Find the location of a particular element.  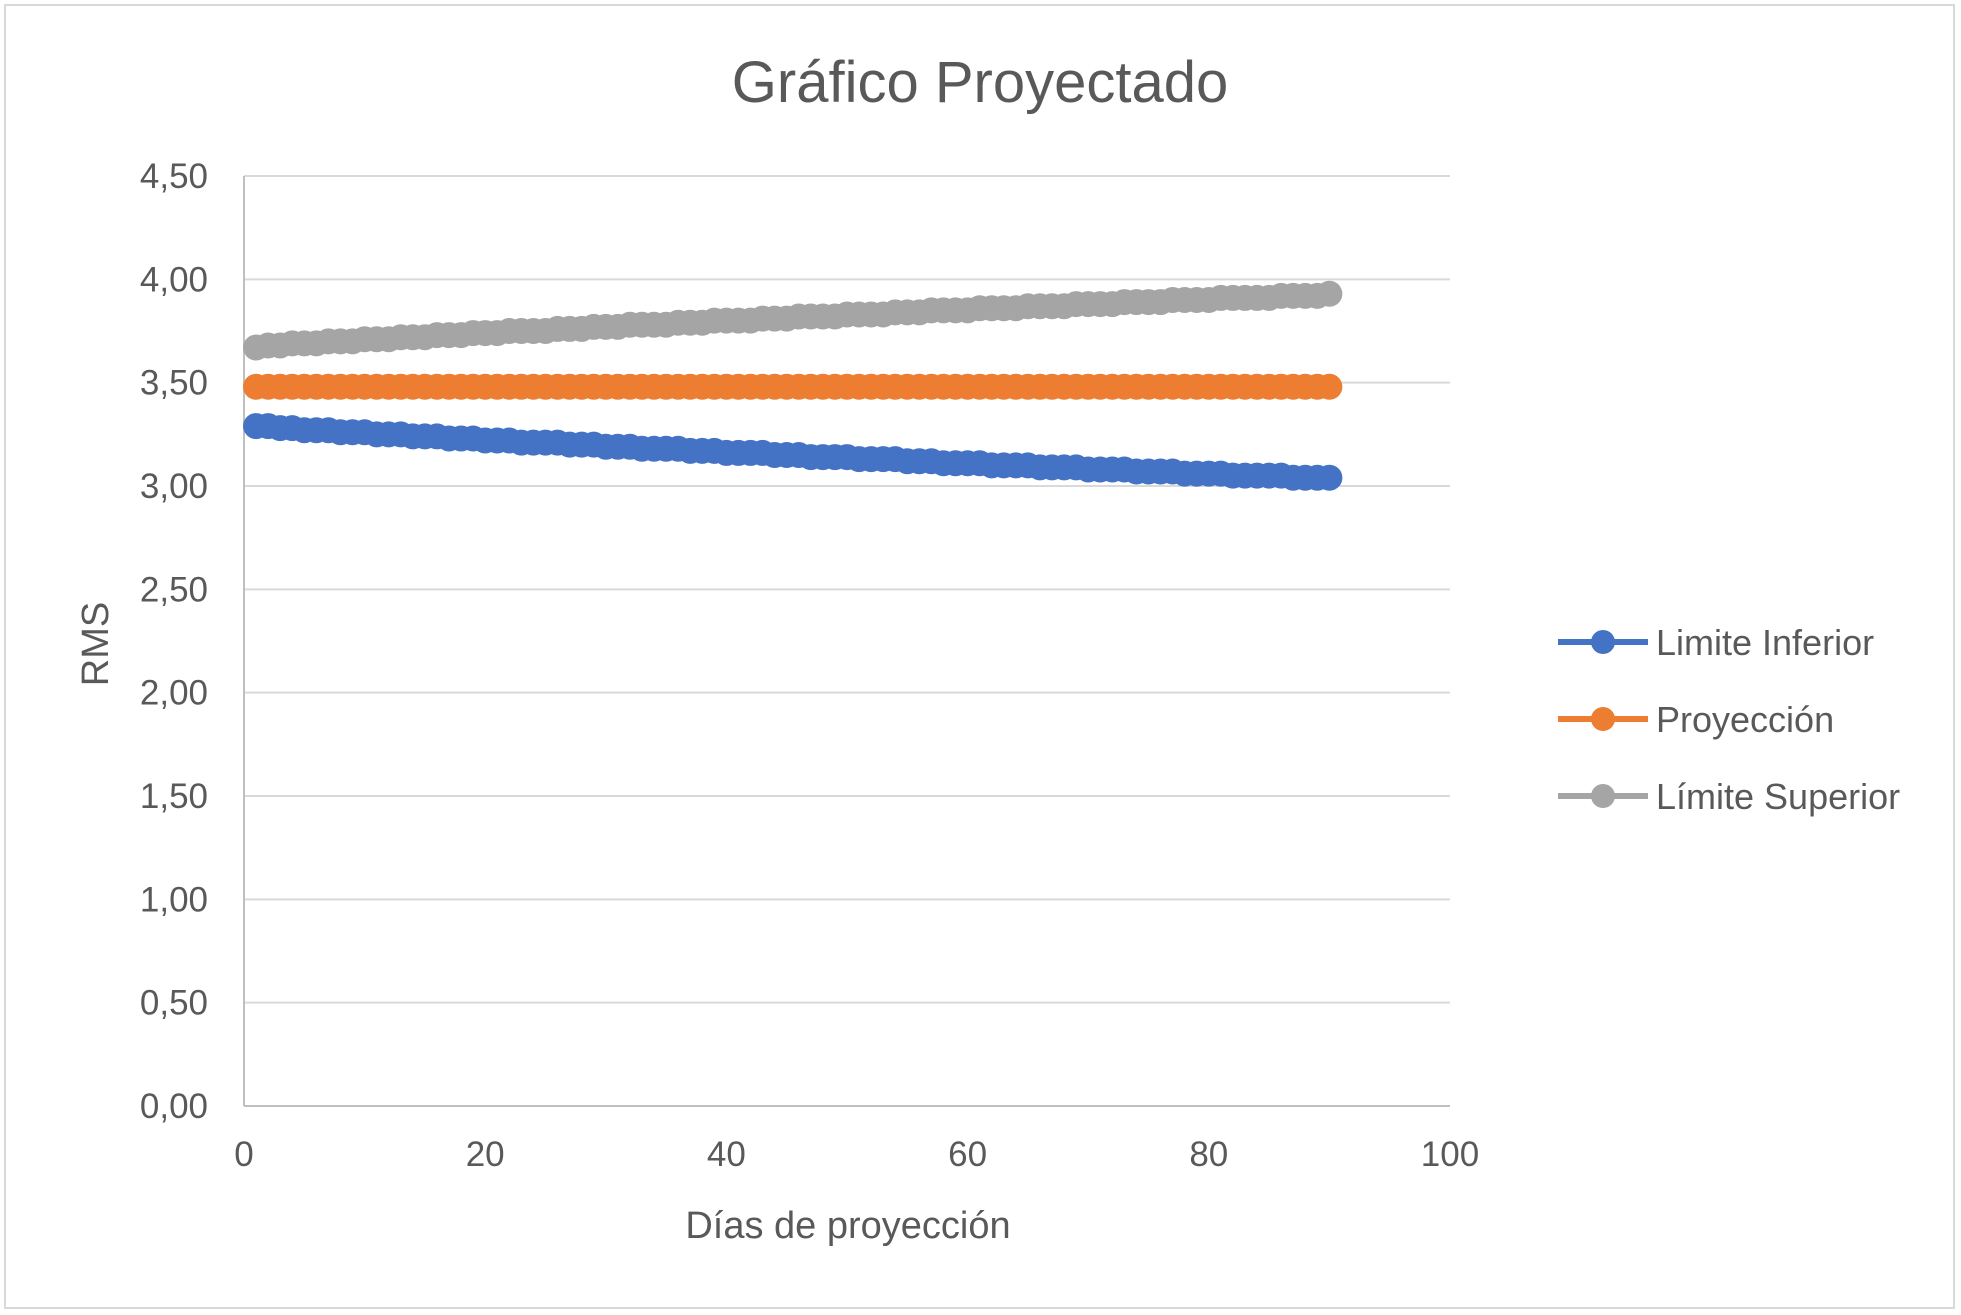

legend-entry: Límite Superior is located at coordinates (1729, 796).